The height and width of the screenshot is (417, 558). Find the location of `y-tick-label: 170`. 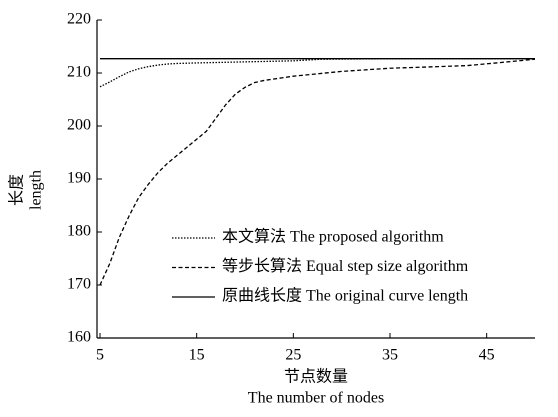

y-tick-label: 170 is located at coordinates (79, 284).